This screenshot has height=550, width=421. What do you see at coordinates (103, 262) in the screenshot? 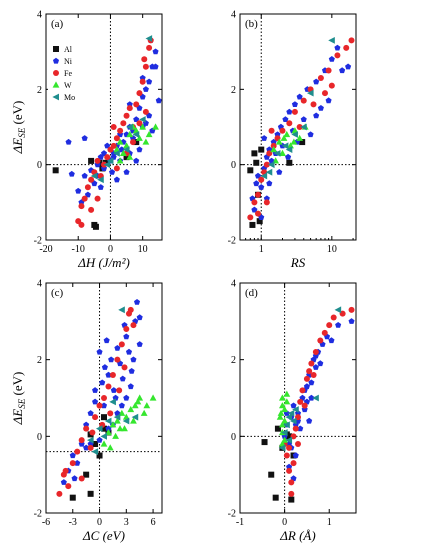
I see `x-axis-label: ΔH (J/m²)` at bounding box center [103, 262].